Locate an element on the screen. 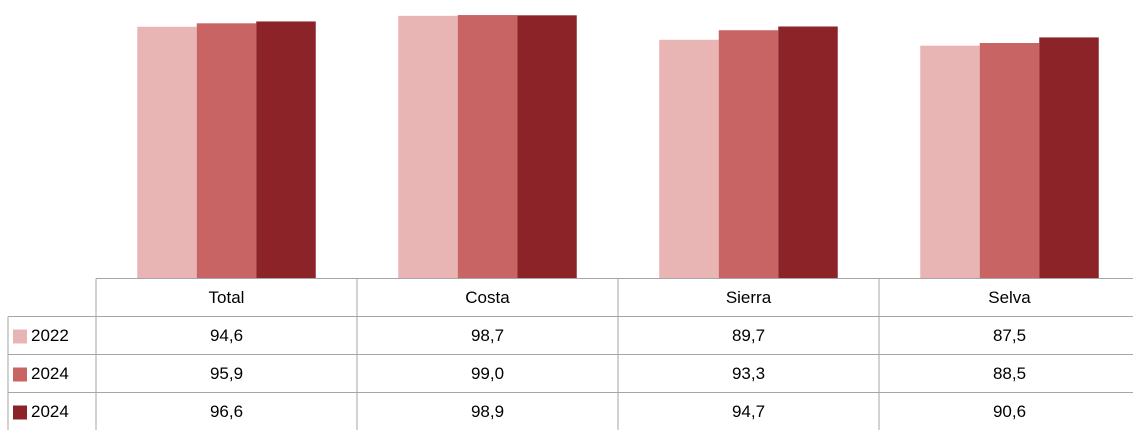 The image size is (1133, 430). value-label: 95,9 is located at coordinates (226, 373).